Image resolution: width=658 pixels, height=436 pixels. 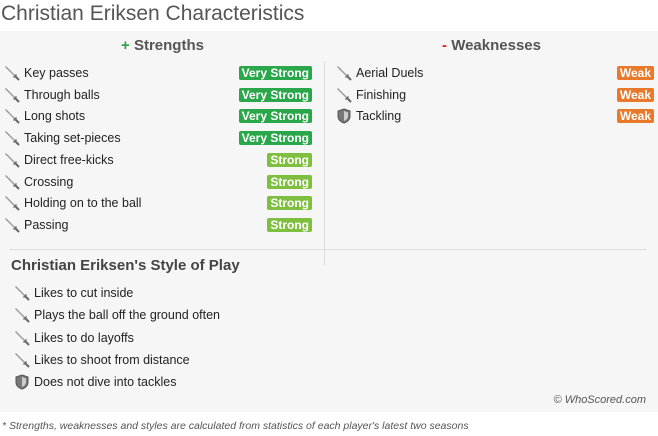 What do you see at coordinates (125, 265) in the screenshot?
I see `style-heading: Christian Eriksen's Style of Play` at bounding box center [125, 265].